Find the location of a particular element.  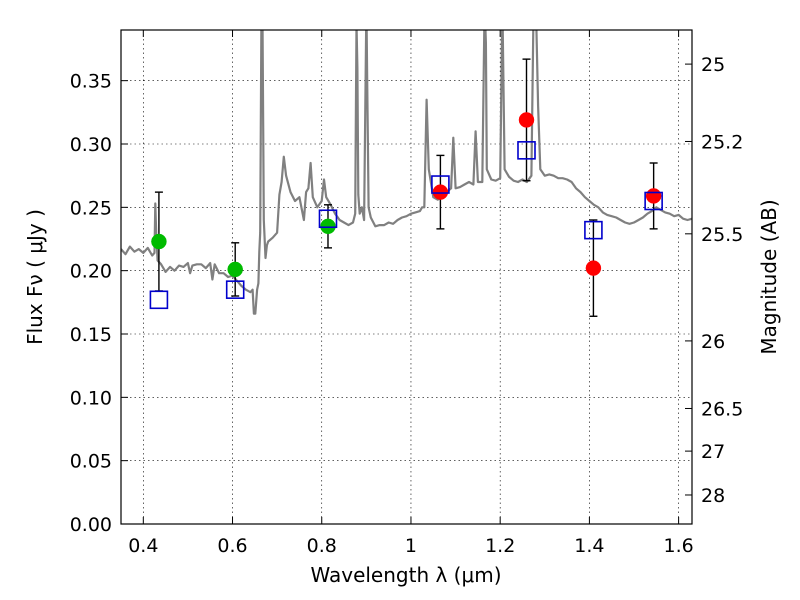

x-tick-label: 0.8 is located at coordinates (322, 546).